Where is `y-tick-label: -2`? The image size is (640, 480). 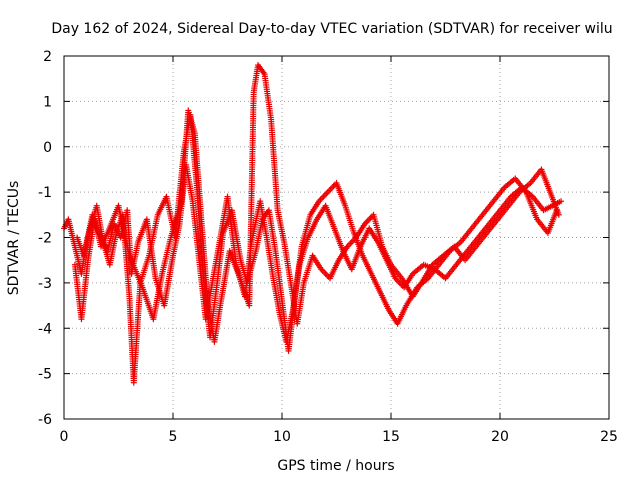
y-tick-label: -2 is located at coordinates (45, 239).